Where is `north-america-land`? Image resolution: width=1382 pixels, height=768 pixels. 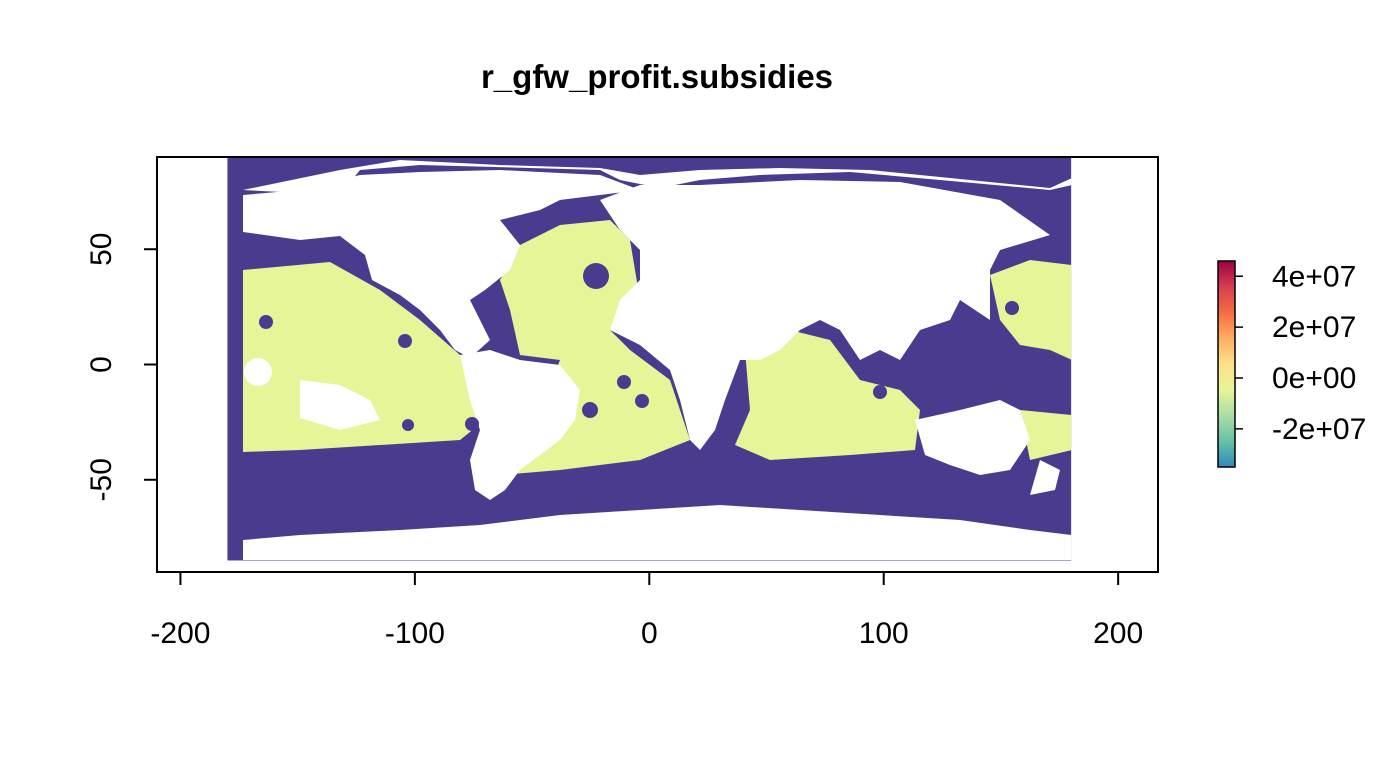 north-america-land is located at coordinates (441, 264).